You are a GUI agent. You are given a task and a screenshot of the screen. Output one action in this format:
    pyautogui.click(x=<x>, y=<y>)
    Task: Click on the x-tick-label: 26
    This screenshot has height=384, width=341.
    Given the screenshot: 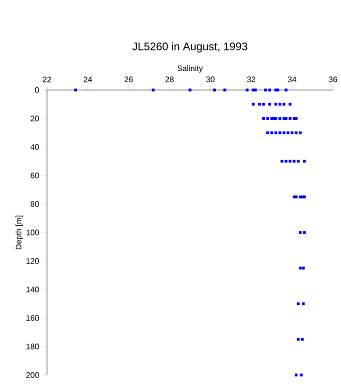 What is the action you would take?
    pyautogui.click(x=128, y=79)
    